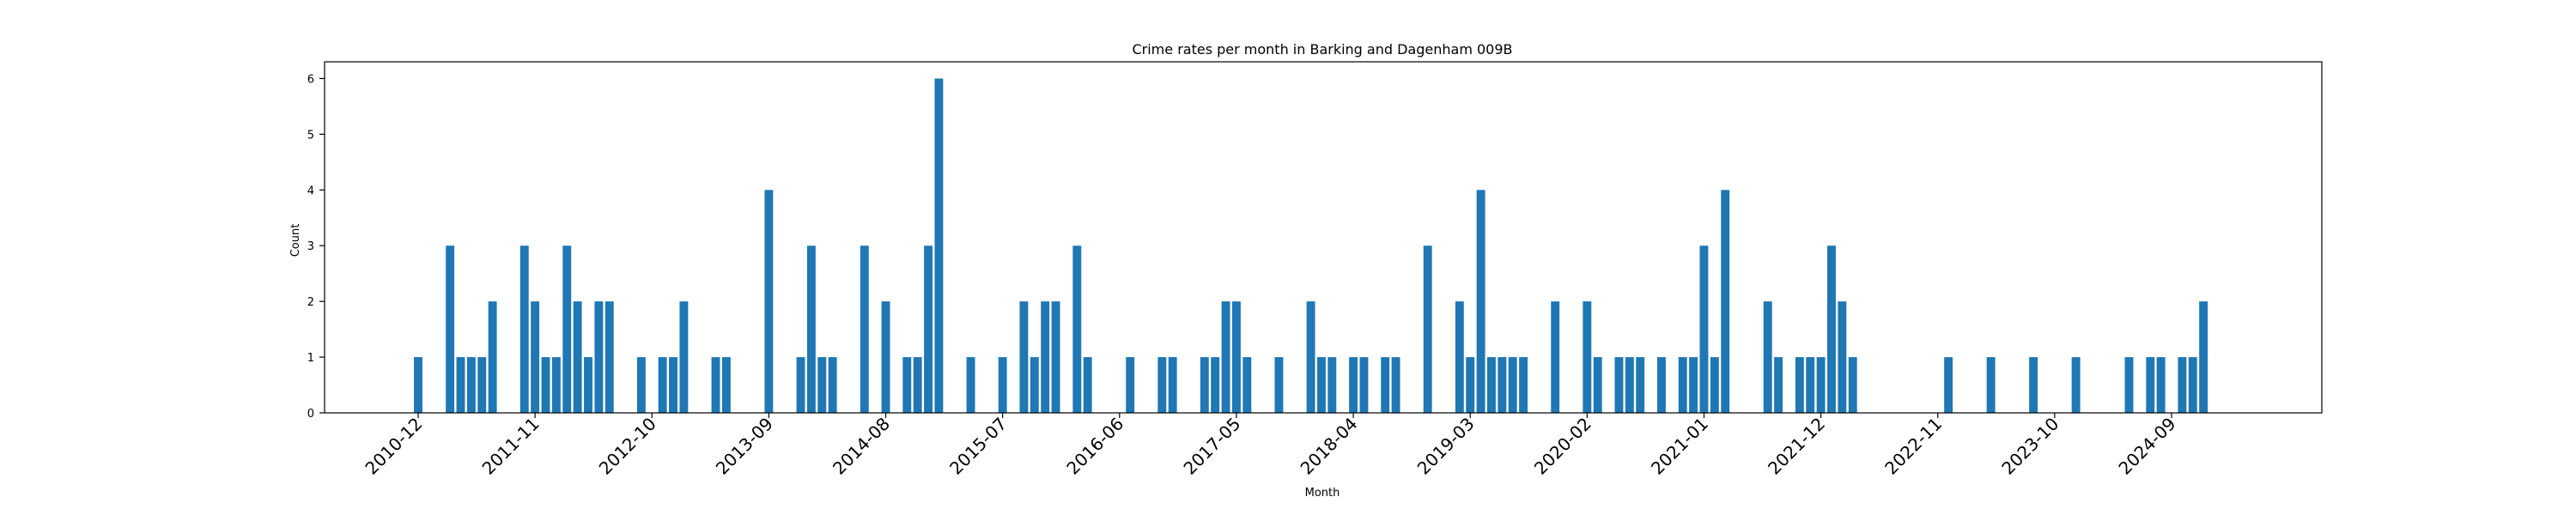  I want to click on x-axis-label: Month, so click(1323, 493).